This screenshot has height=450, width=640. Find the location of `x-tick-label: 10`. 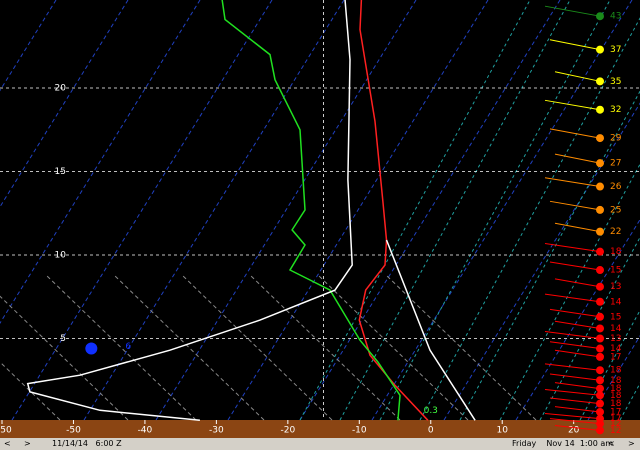

x-tick-label: 10 is located at coordinates (502, 431).